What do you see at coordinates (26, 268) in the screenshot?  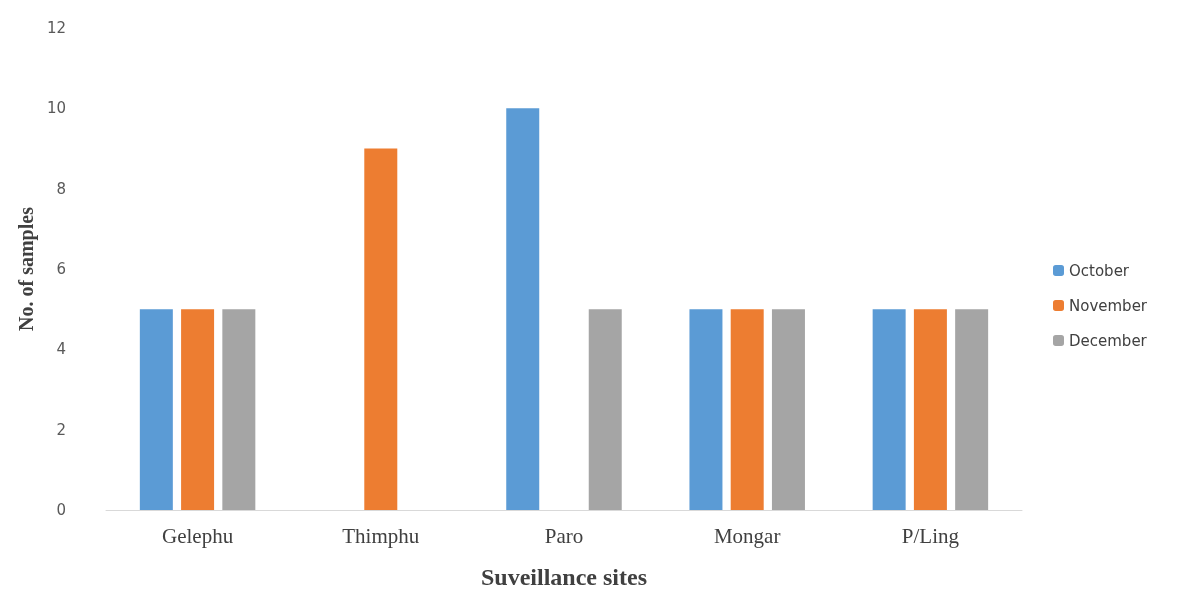 I see `y-axis-title: No. of samples` at bounding box center [26, 268].